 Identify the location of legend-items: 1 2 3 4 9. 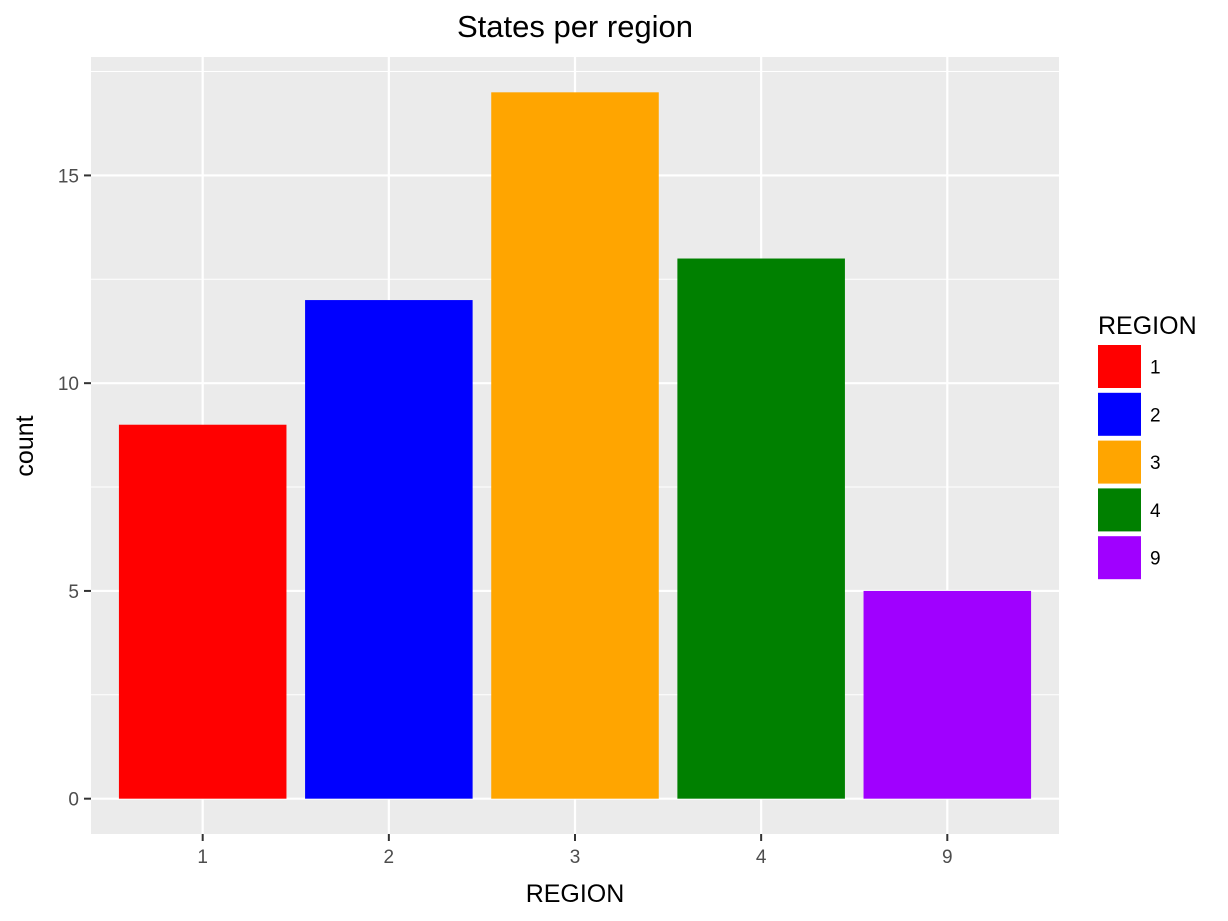
(1129, 462).